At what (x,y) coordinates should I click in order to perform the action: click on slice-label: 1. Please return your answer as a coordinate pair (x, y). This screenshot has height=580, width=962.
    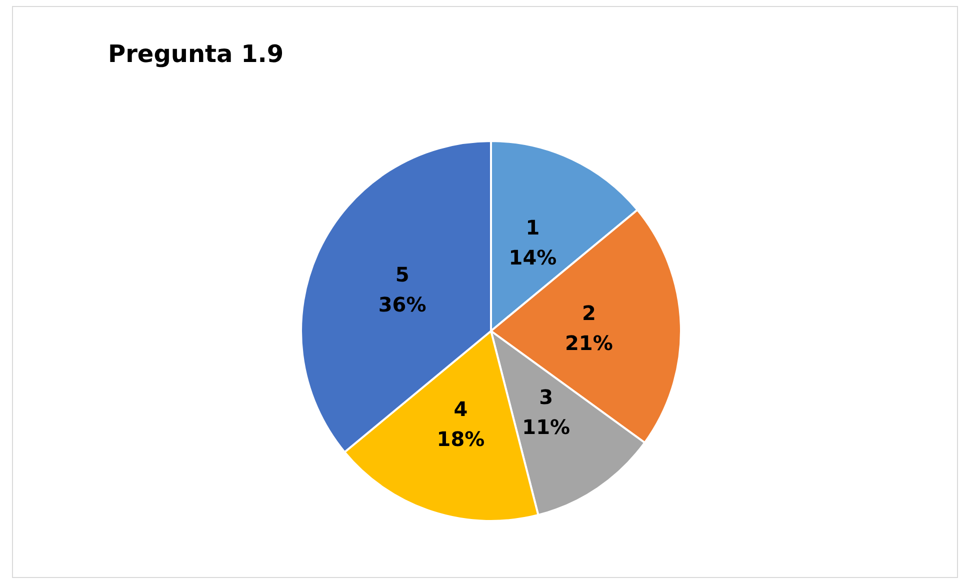
    Looking at the image, I should click on (533, 227).